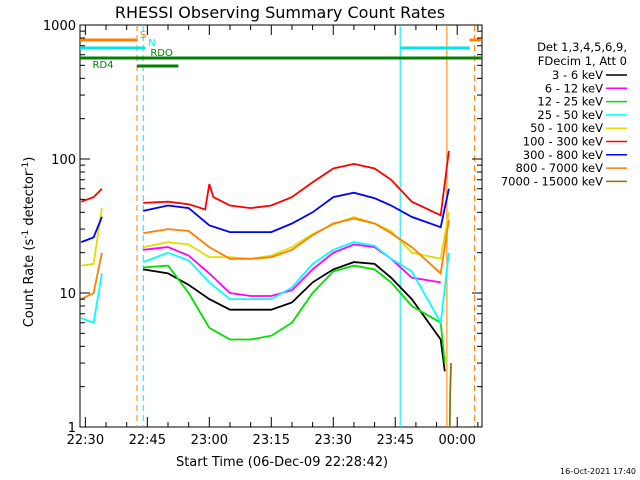 This screenshot has height=480, width=640. What do you see at coordinates (147, 440) in the screenshot?
I see `x-tick-label: 22:45` at bounding box center [147, 440].